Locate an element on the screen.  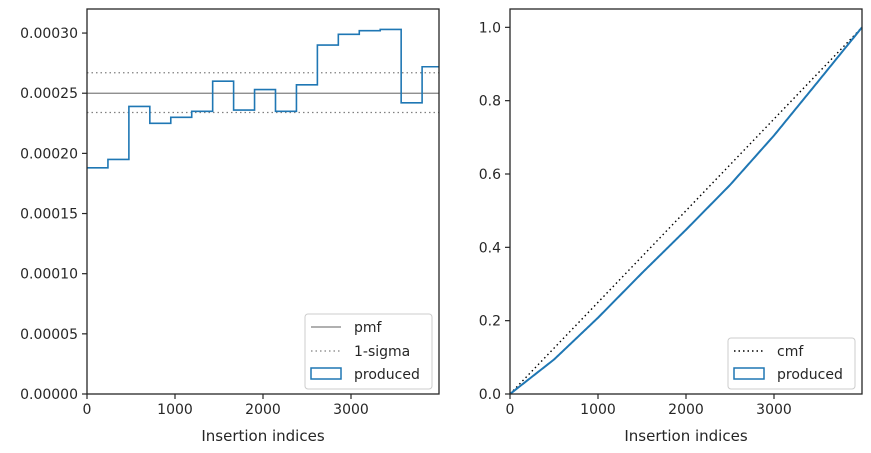
legend-produced-swatch is located at coordinates (326, 373).